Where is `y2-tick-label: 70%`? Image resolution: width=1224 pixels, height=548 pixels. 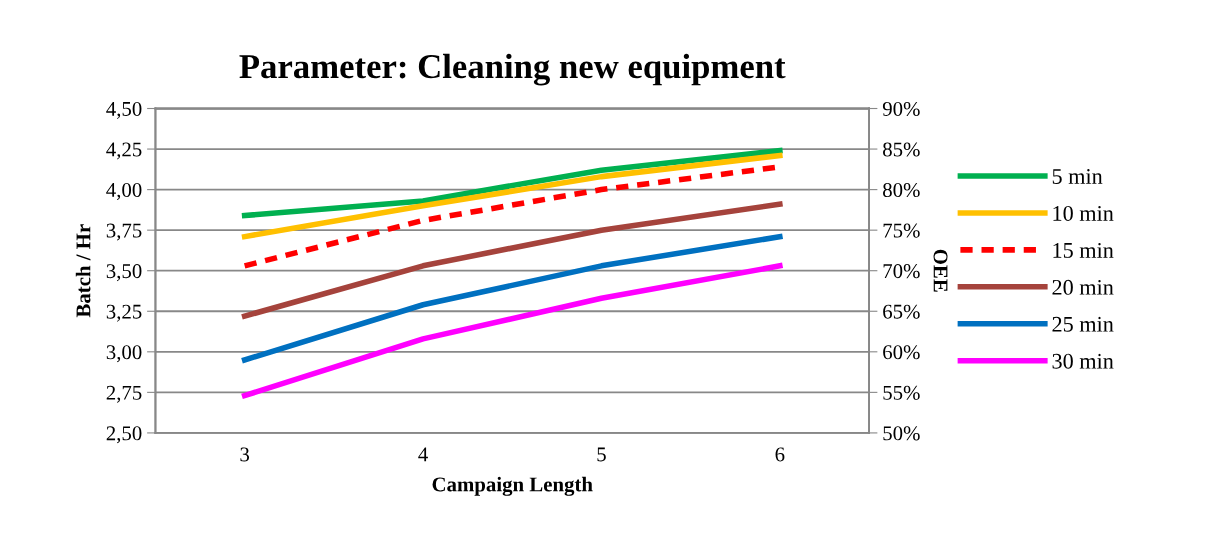
y2-tick-label: 70% is located at coordinates (901, 271).